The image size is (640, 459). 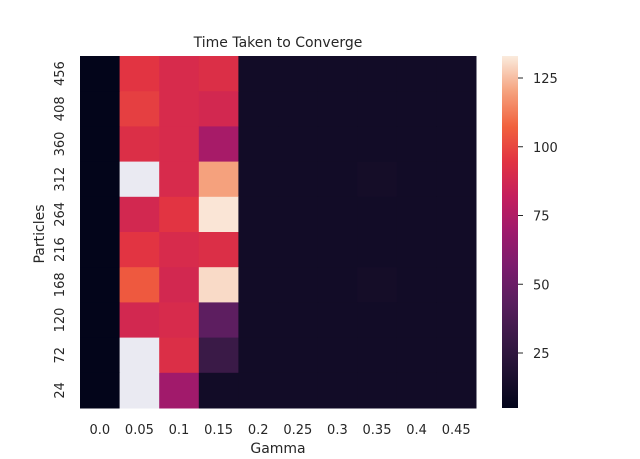 What do you see at coordinates (510, 232) in the screenshot?
I see `colorbar` at bounding box center [510, 232].